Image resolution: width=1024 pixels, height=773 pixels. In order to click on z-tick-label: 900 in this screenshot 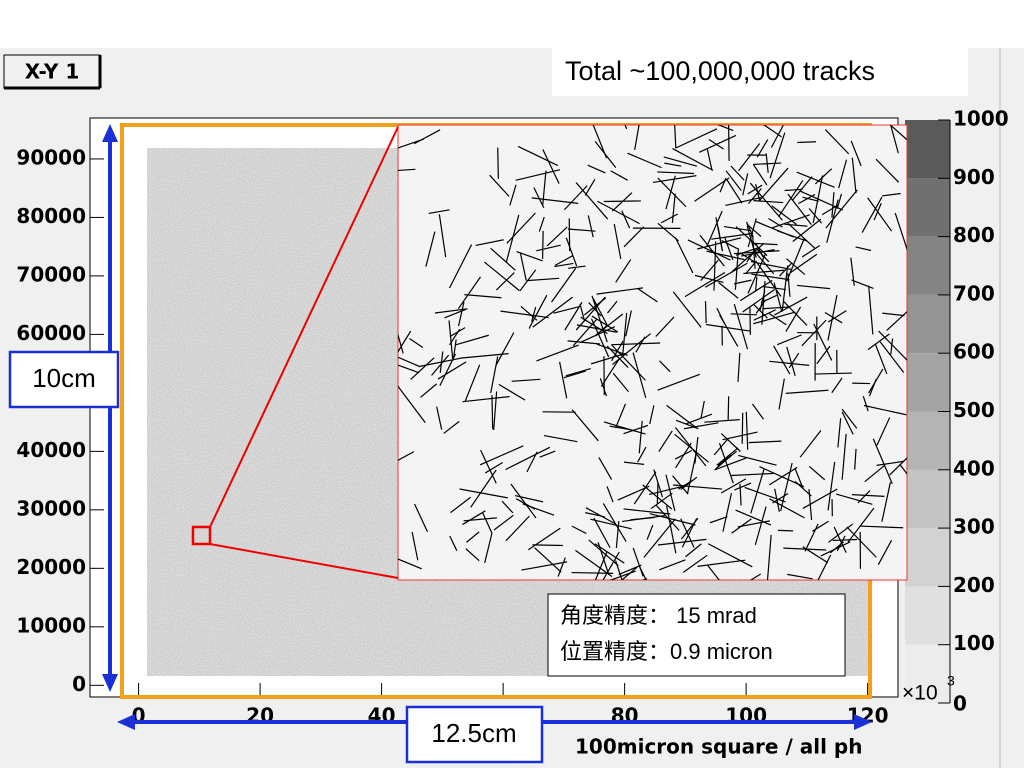, I will do `click(974, 177)`.